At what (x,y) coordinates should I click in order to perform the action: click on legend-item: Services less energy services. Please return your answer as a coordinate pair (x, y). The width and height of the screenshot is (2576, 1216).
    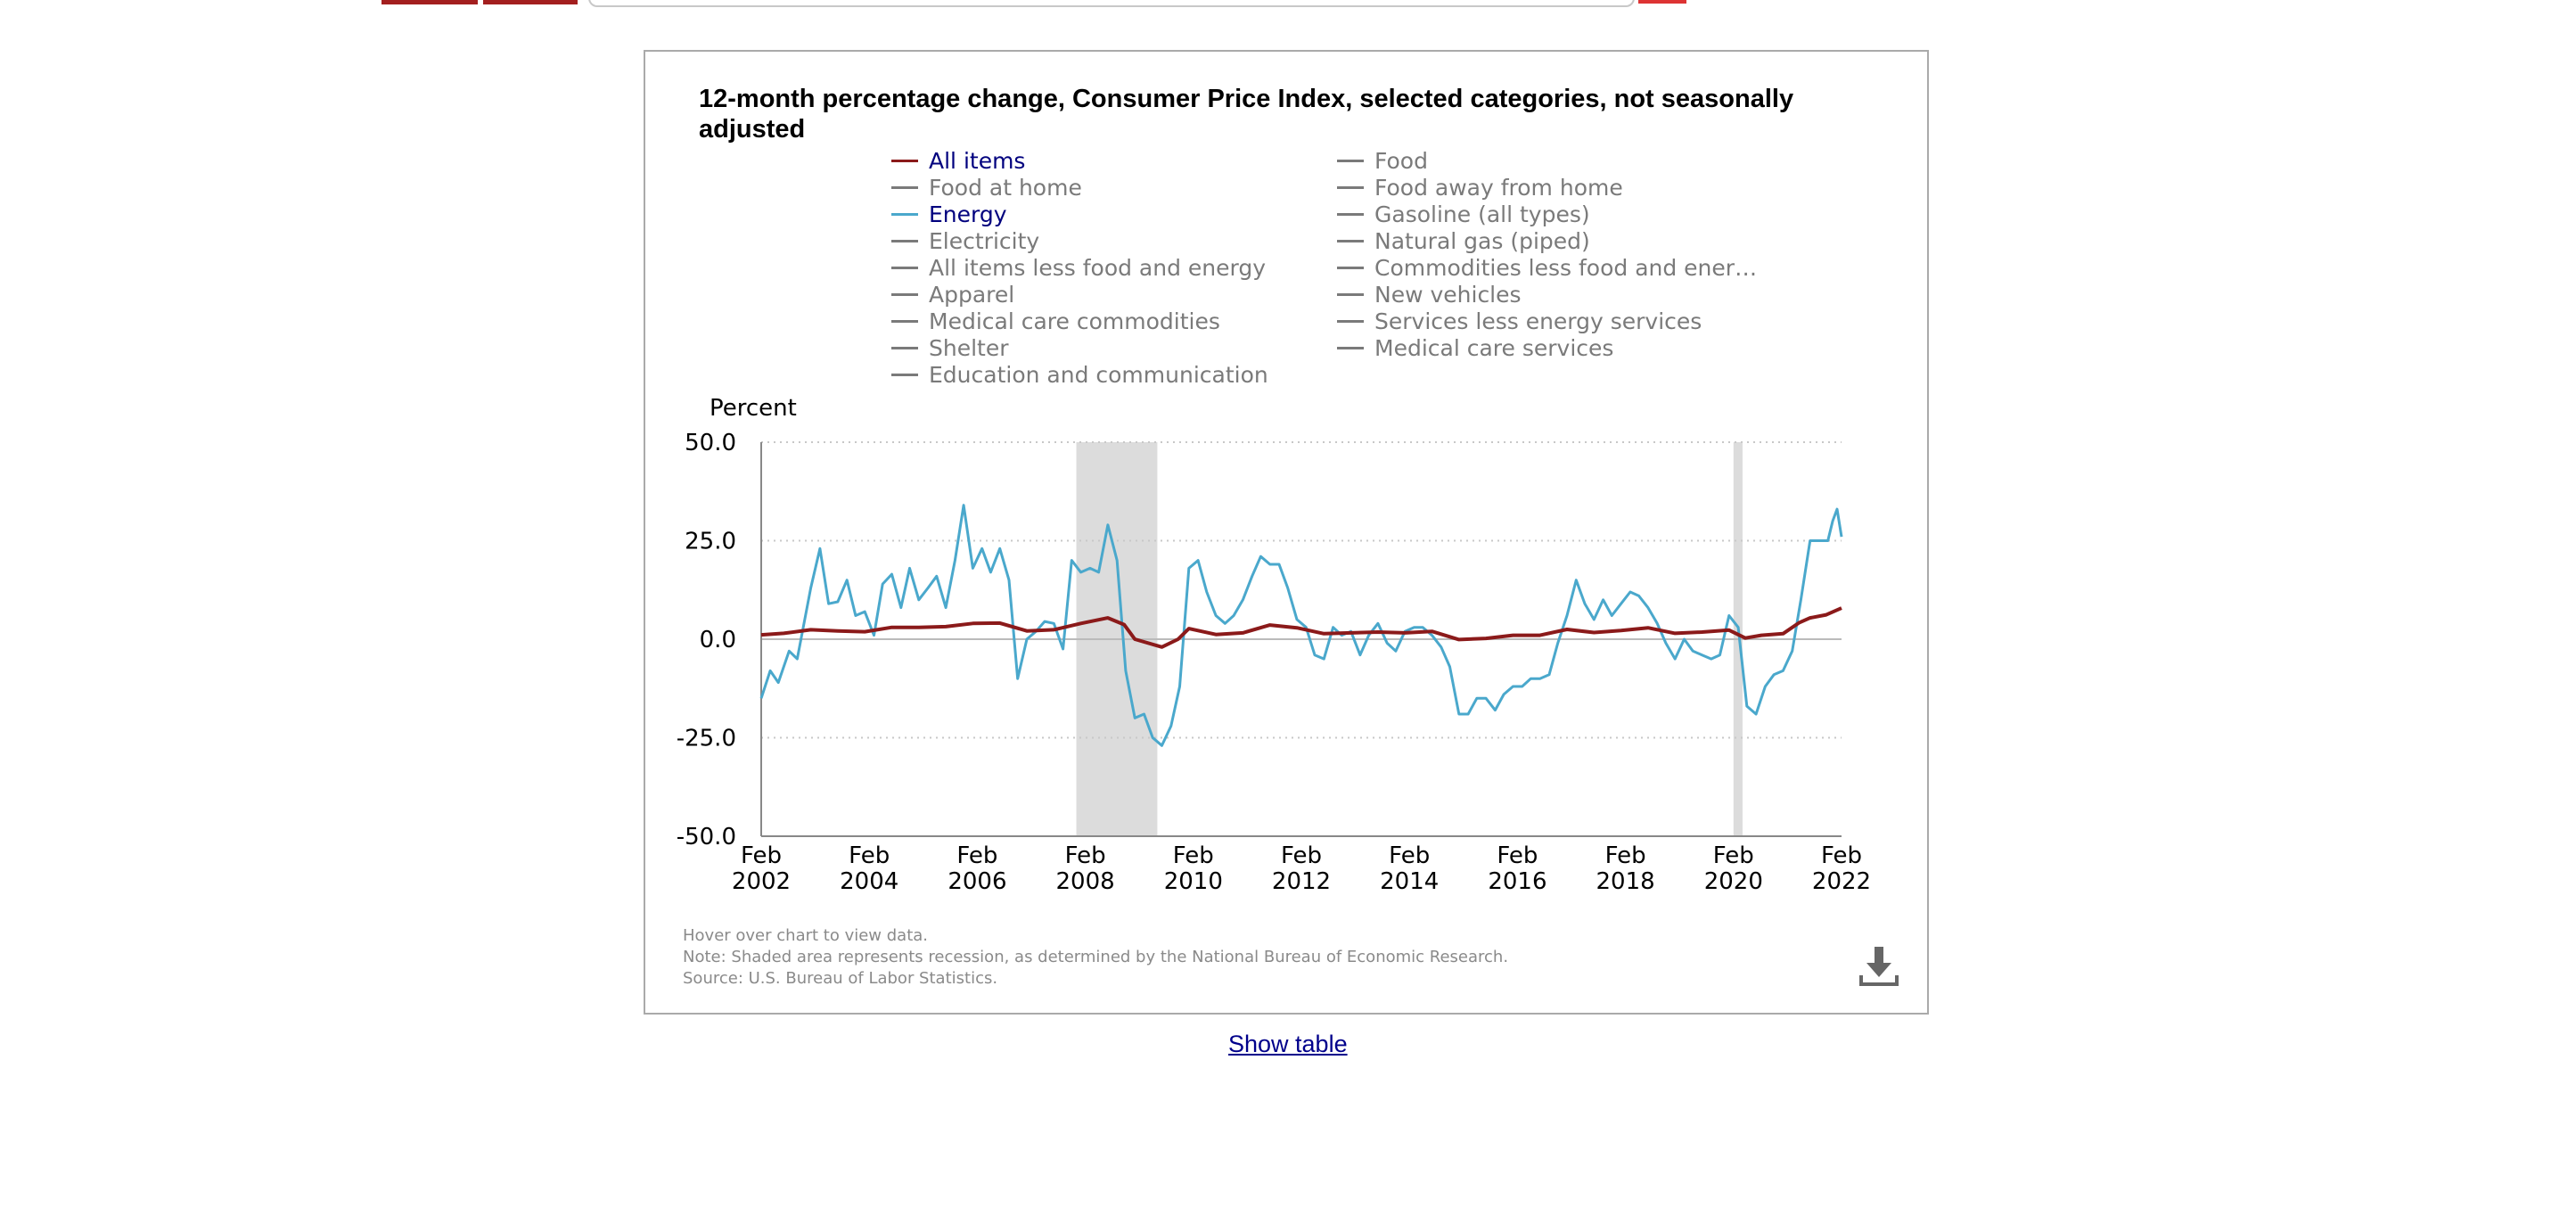
    Looking at the image, I should click on (1547, 321).